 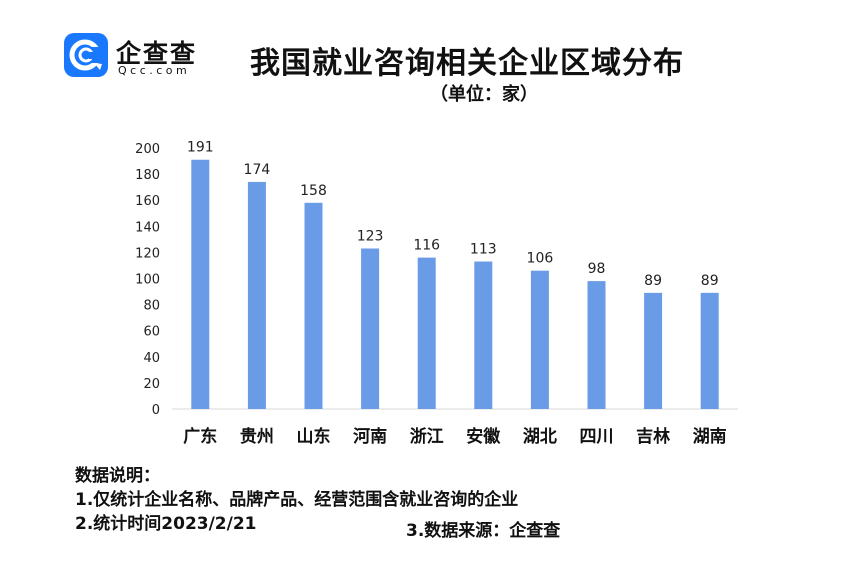 I want to click on note-line-2: 2.统计时间2023/2/21, so click(x=166, y=524).